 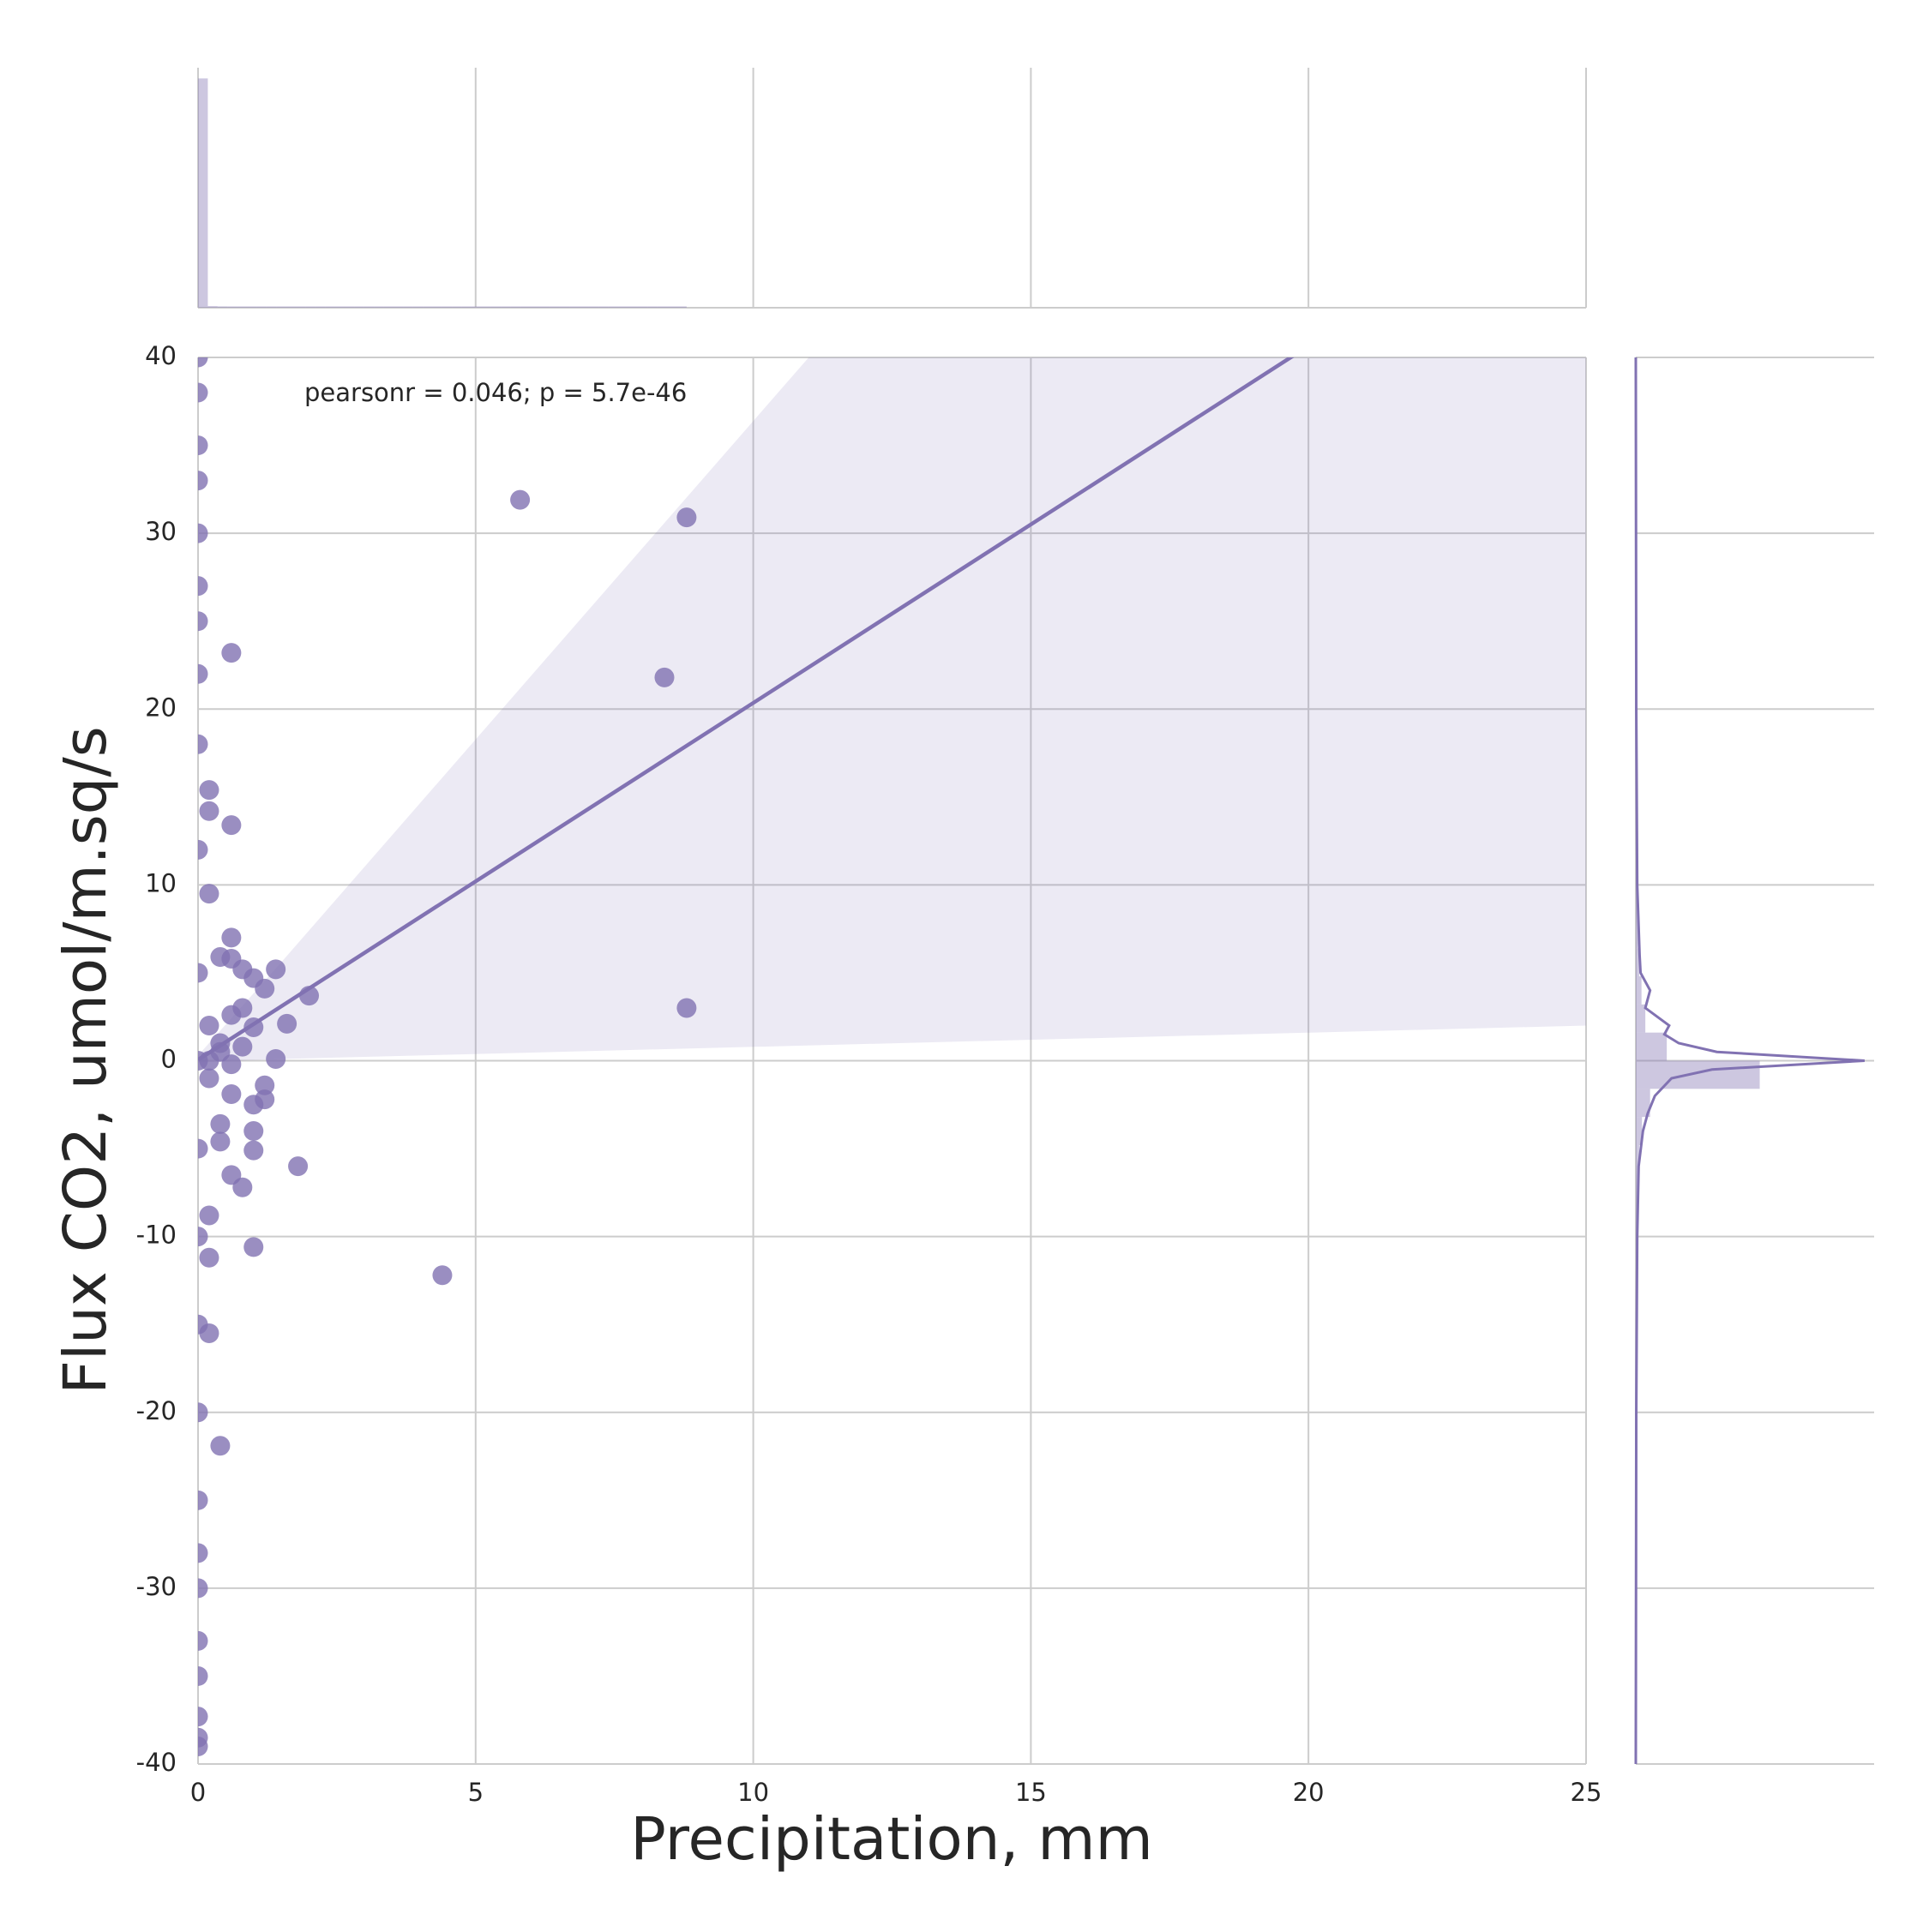 I want to click on y-tick-label: 0, so click(x=169, y=1059).